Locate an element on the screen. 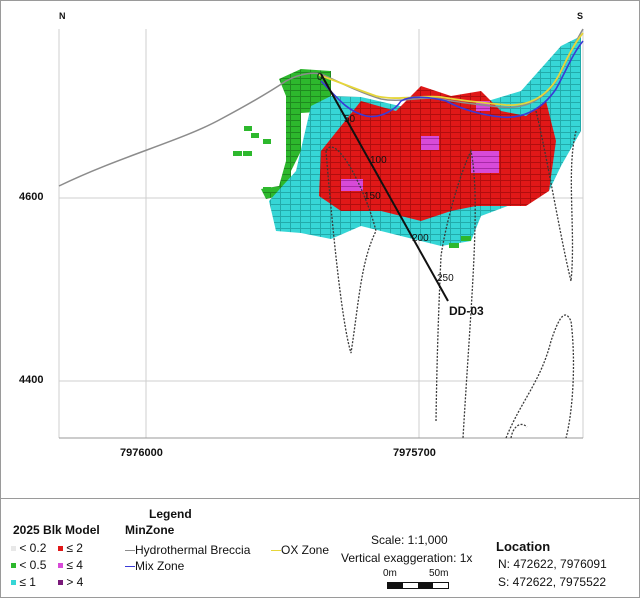 The width and height of the screenshot is (640, 598). location-title: Location is located at coordinates (523, 546).